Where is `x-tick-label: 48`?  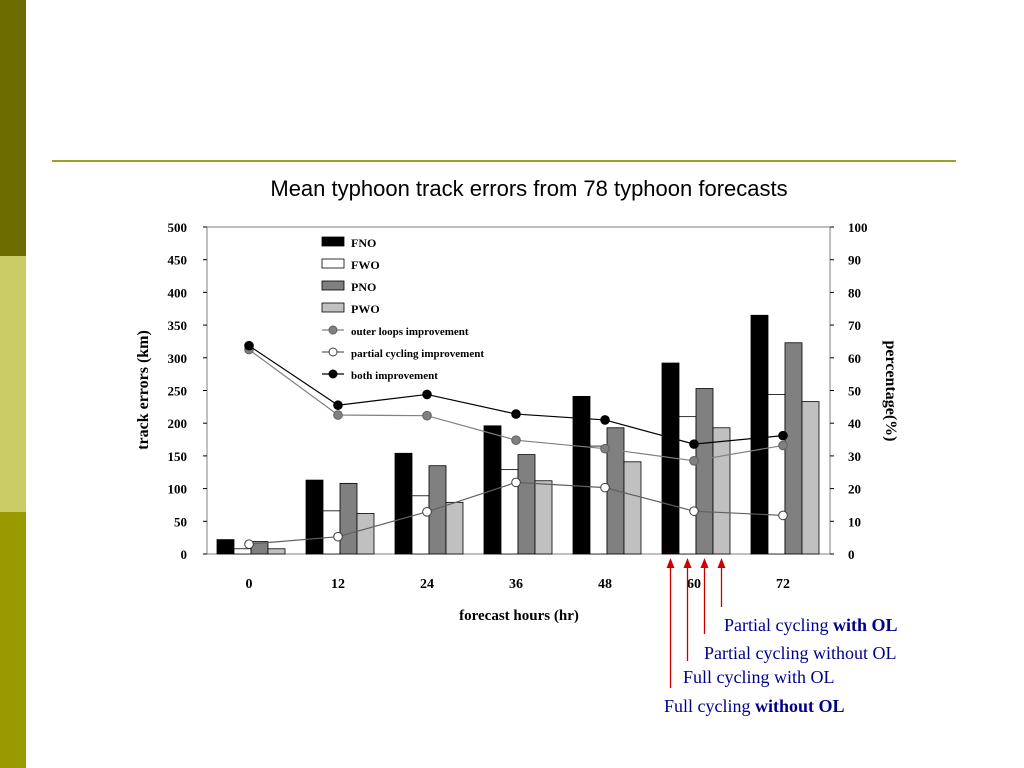
x-tick-label: 48 is located at coordinates (605, 584).